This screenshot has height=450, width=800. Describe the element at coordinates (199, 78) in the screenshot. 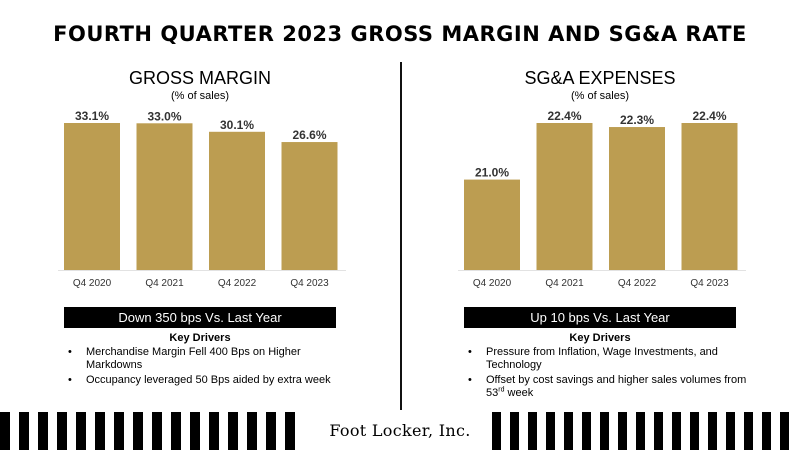

I see `gross-margin-chart-title: GROSS MARGIN` at that location.